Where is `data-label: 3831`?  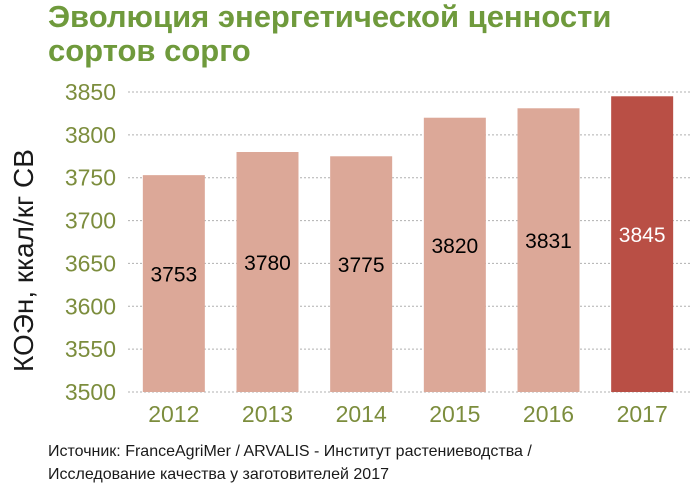
data-label: 3831 is located at coordinates (548, 241).